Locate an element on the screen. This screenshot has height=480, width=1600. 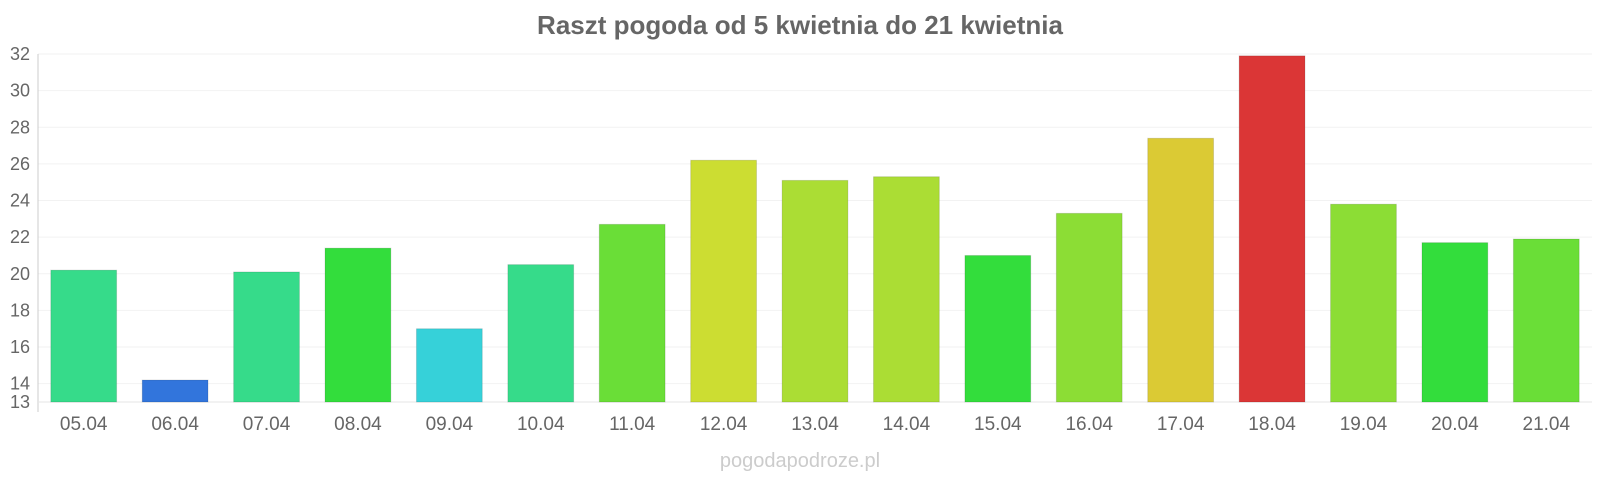
x-tick-label: 06.04 is located at coordinates (175, 424).